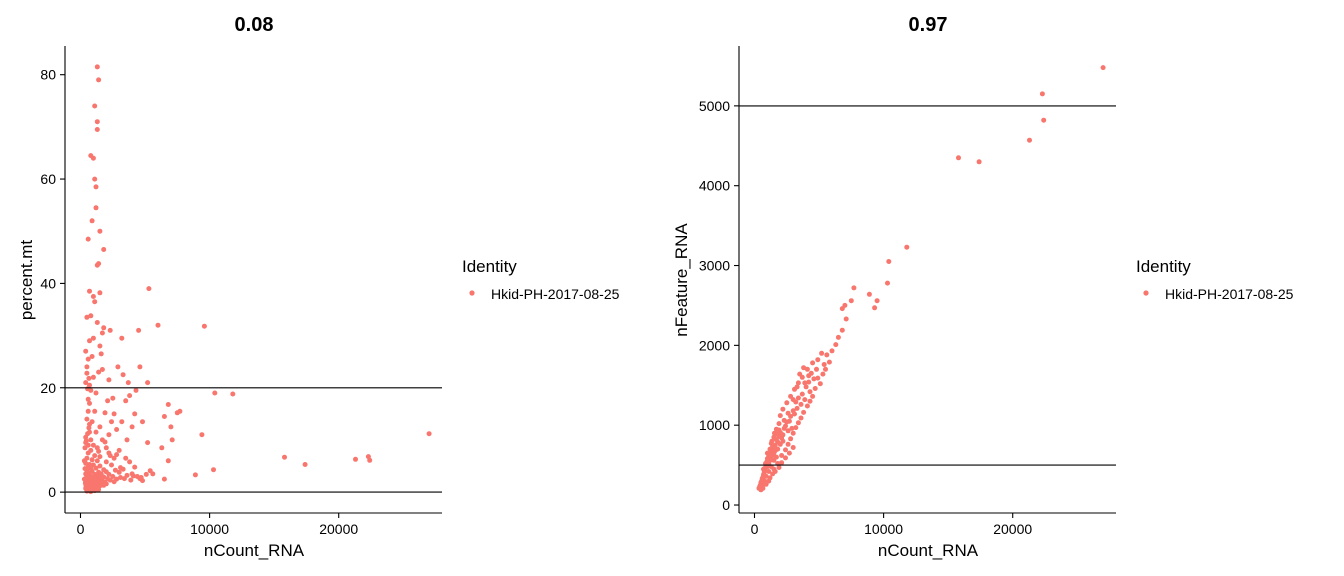 This screenshot has height=576, width=1344. Describe the element at coordinates (254, 550) in the screenshot. I see `x-axis-label: nCount_RNA` at that location.